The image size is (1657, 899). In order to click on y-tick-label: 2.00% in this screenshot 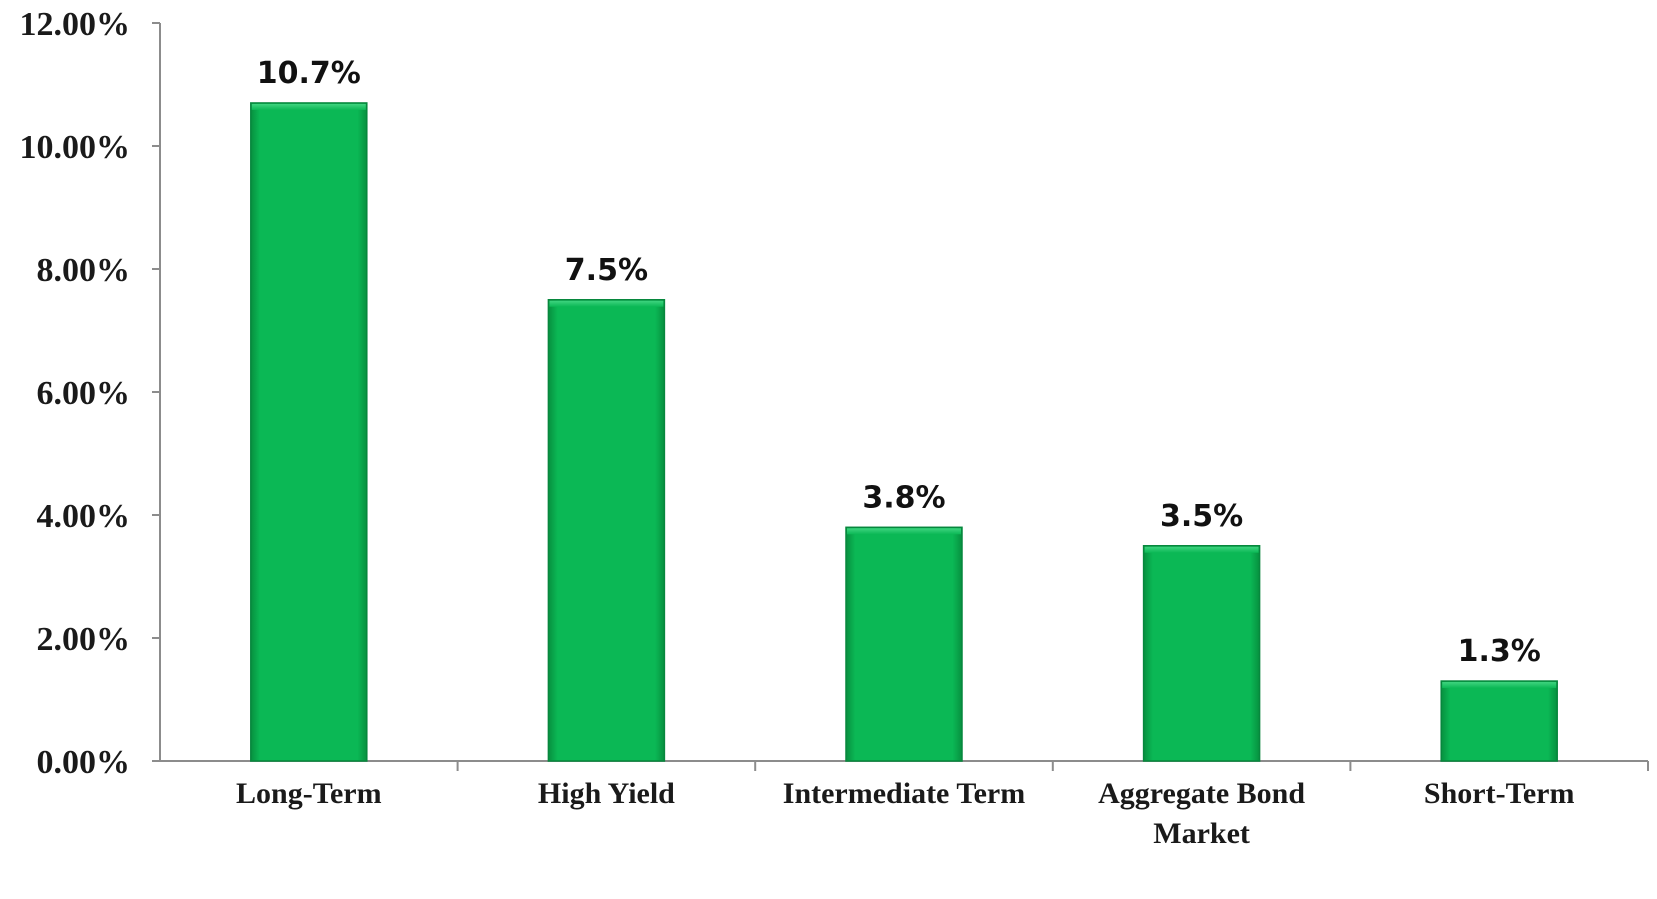, I will do `click(84, 639)`.